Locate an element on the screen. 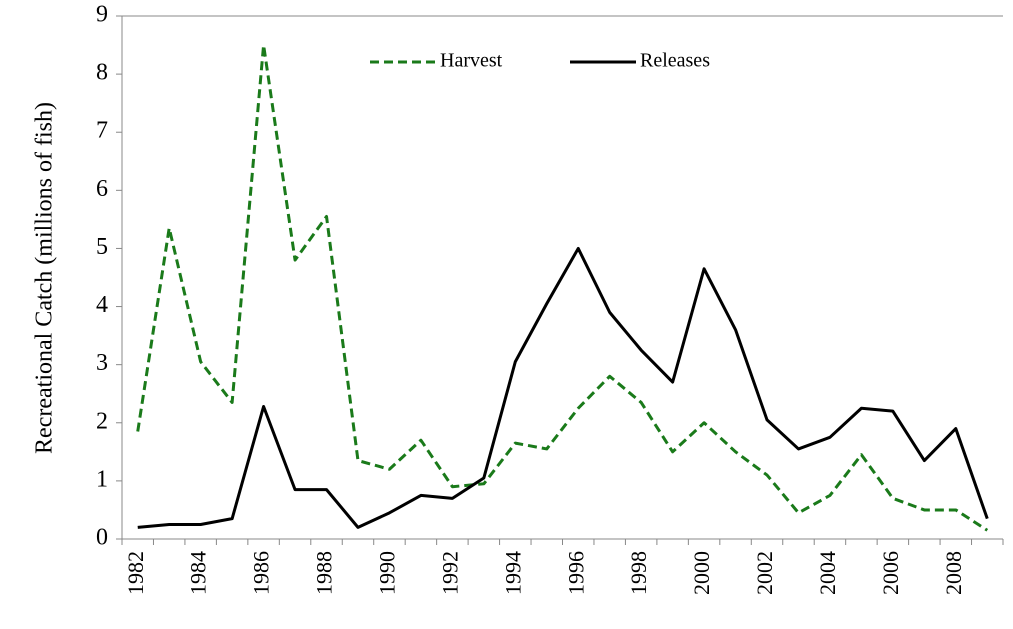  y-tick-label: 8 is located at coordinates (102, 73).